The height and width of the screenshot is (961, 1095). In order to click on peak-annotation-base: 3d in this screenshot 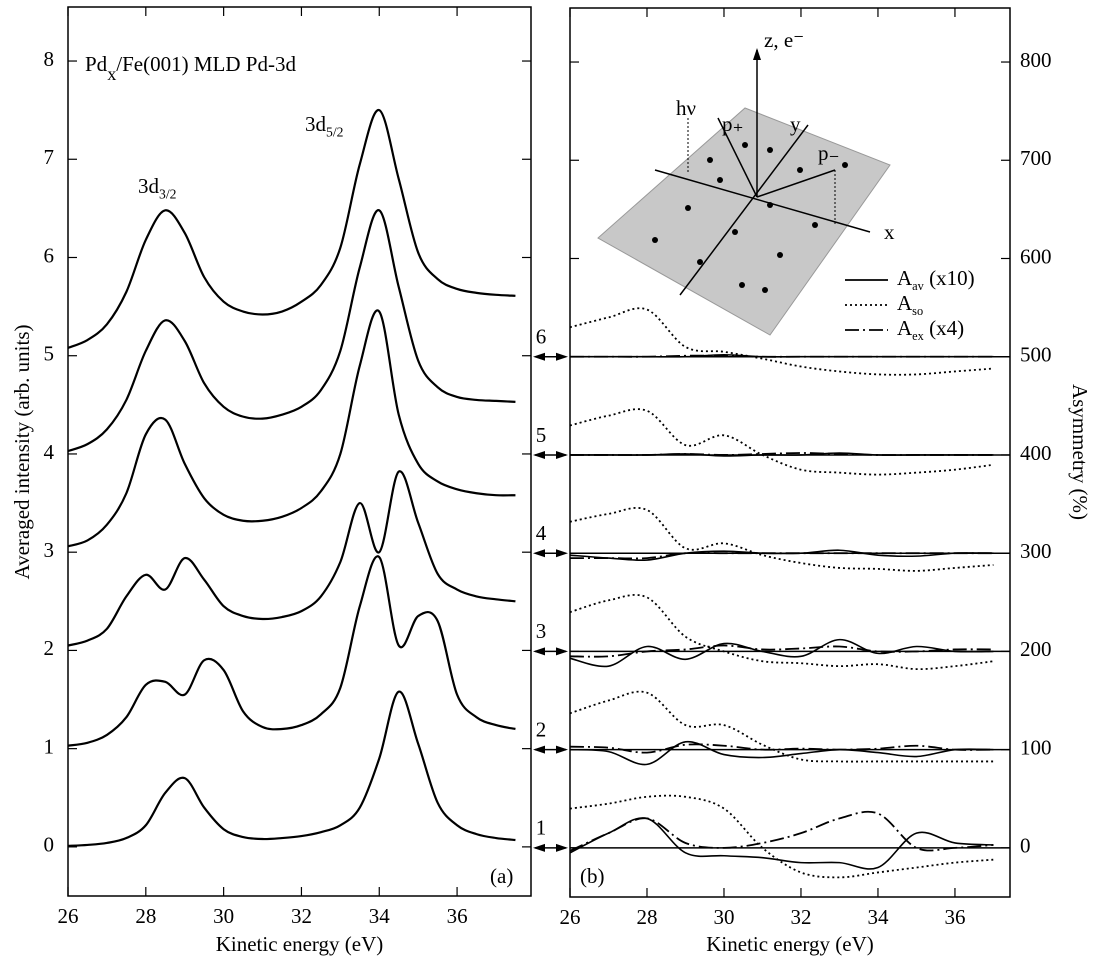, I will do `click(316, 124)`.